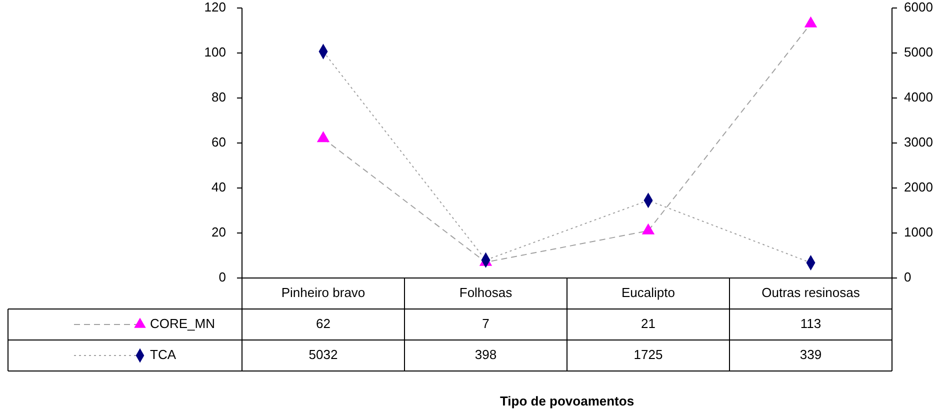 This screenshot has height=413, width=950. Describe the element at coordinates (918, 142) in the screenshot. I see `y2-tick-label: 3000` at that location.